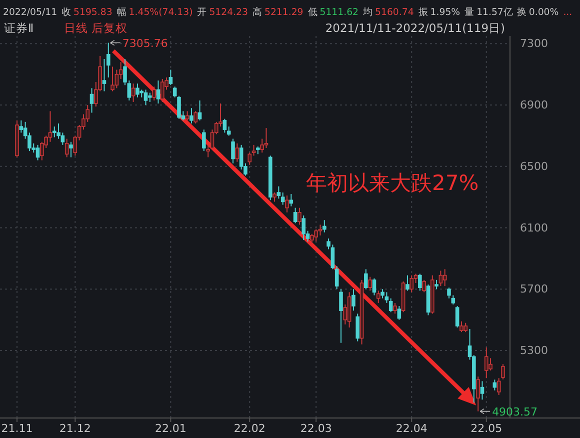  Describe the element at coordinates (250, 428) in the screenshot. I see `x-tick-label: 22.02` at that location.